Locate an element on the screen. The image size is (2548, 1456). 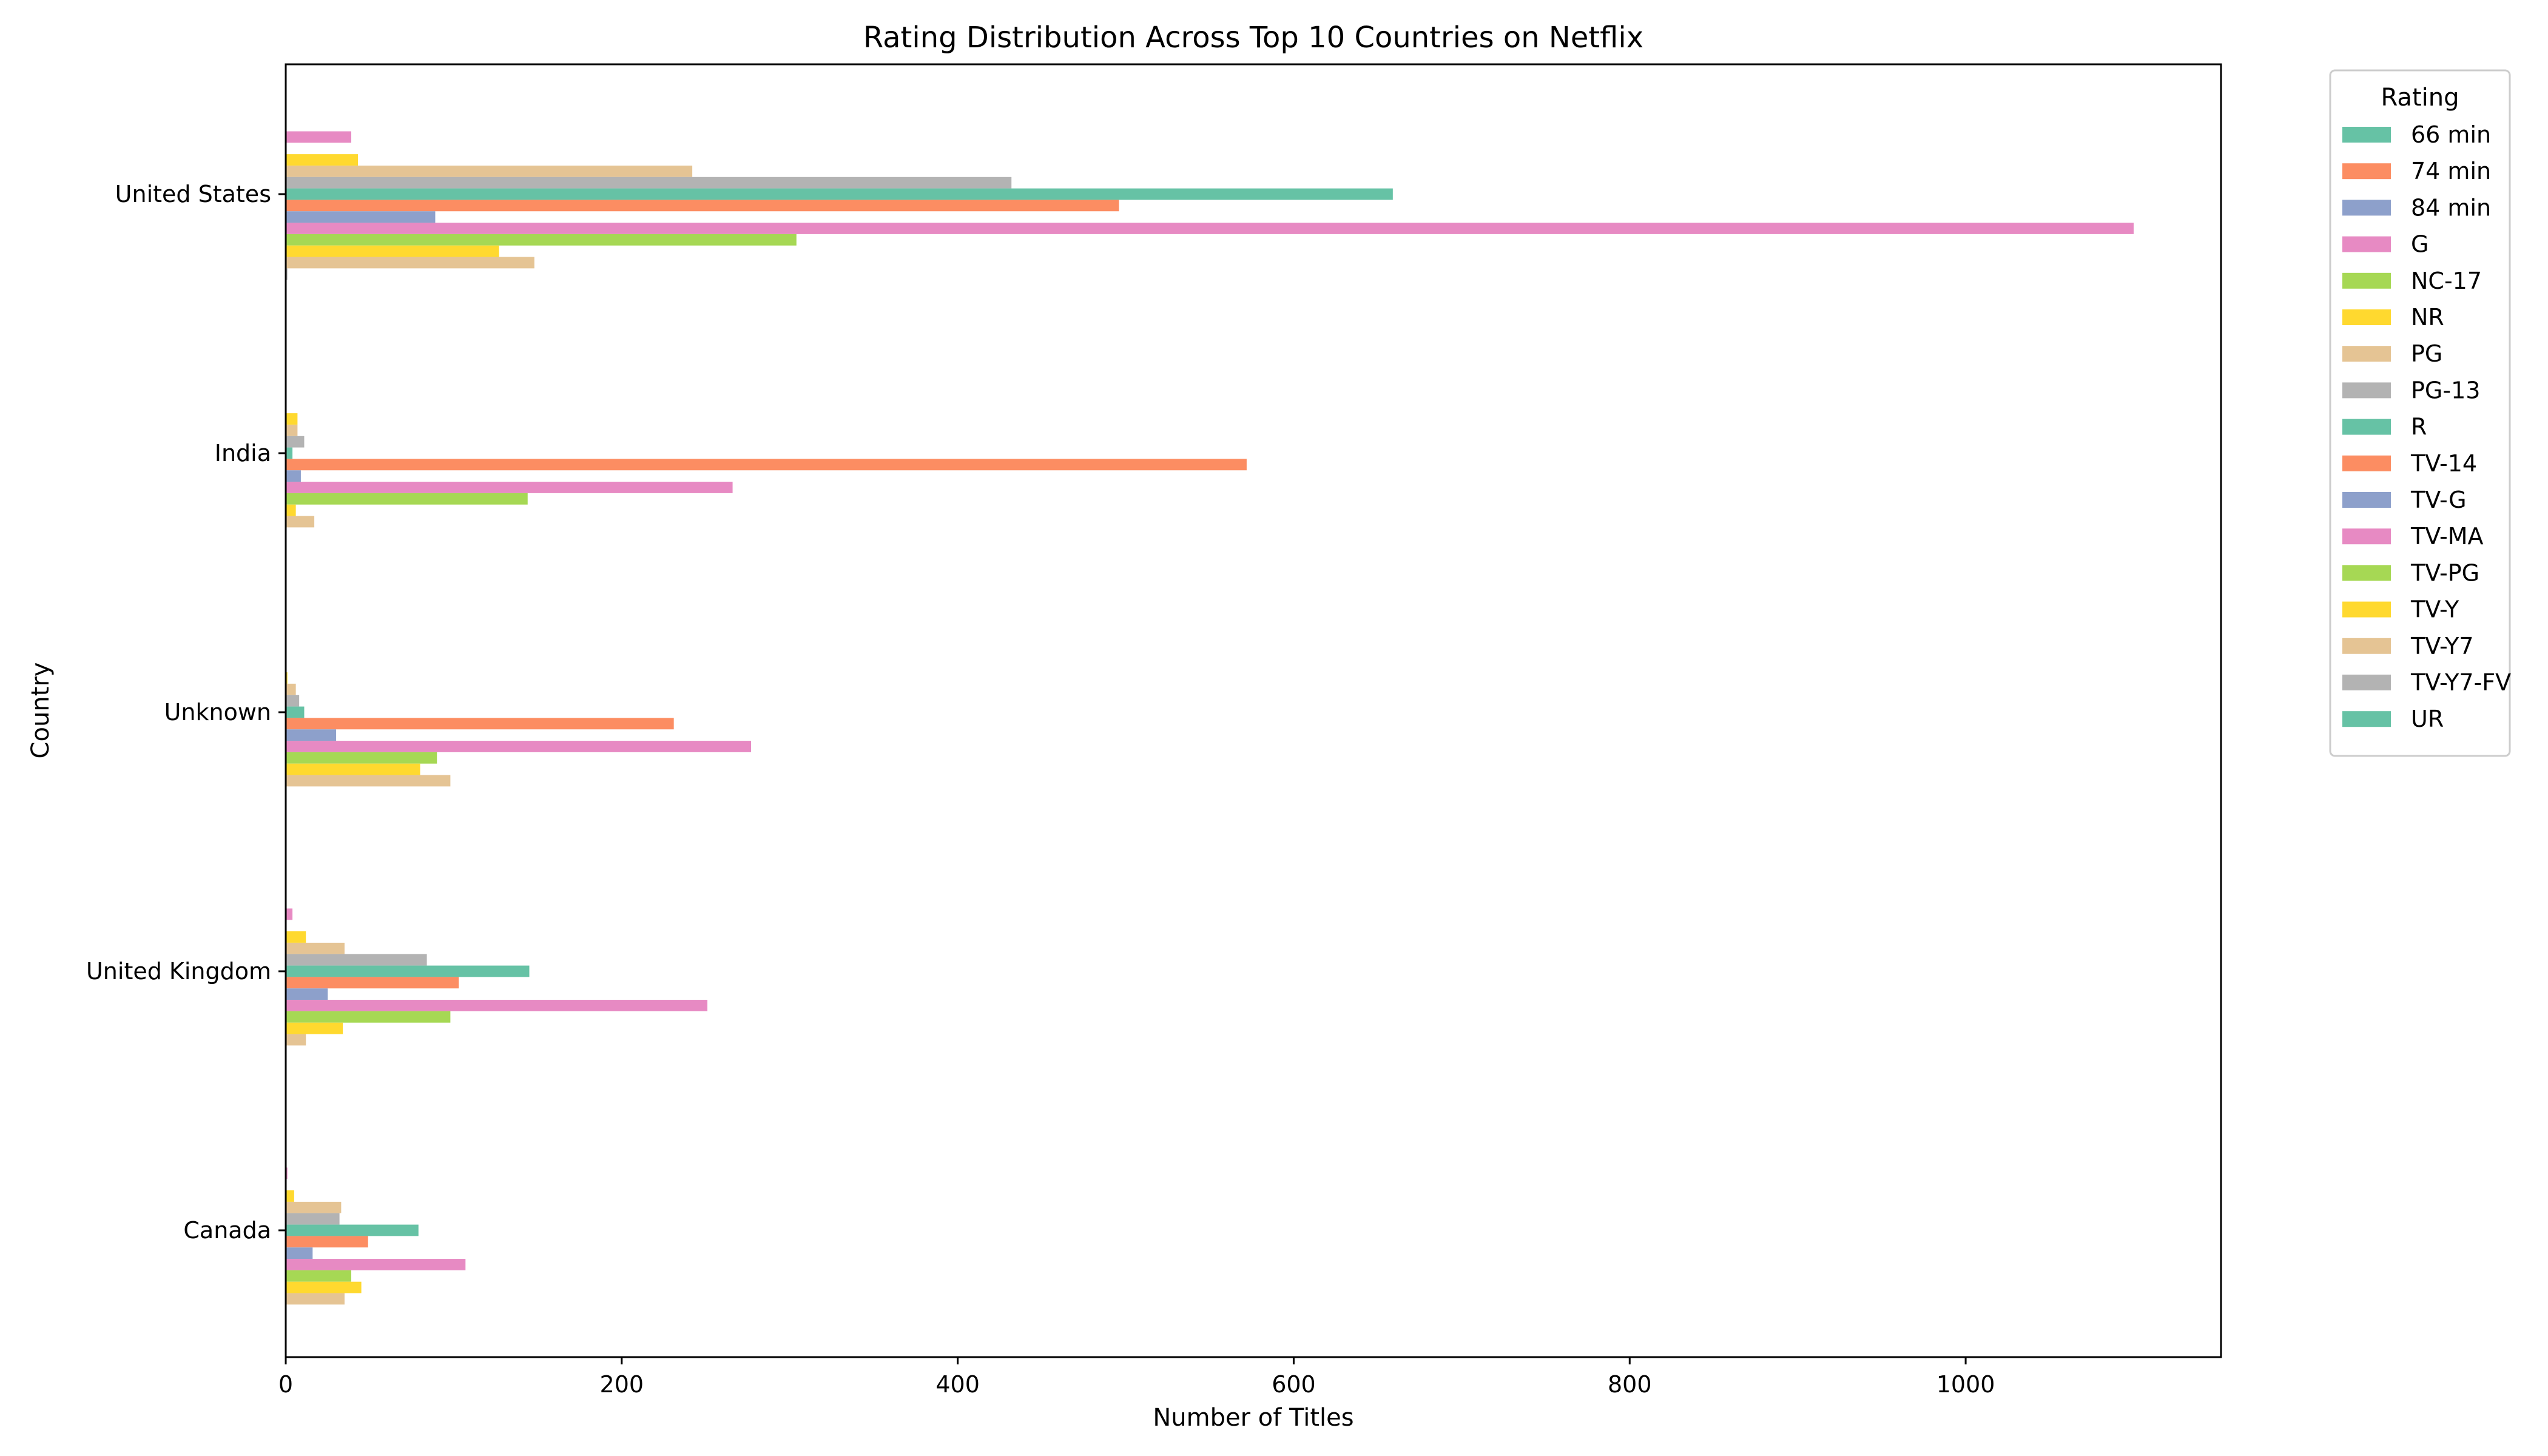
bar-unknown-tv-pg is located at coordinates (361, 758).